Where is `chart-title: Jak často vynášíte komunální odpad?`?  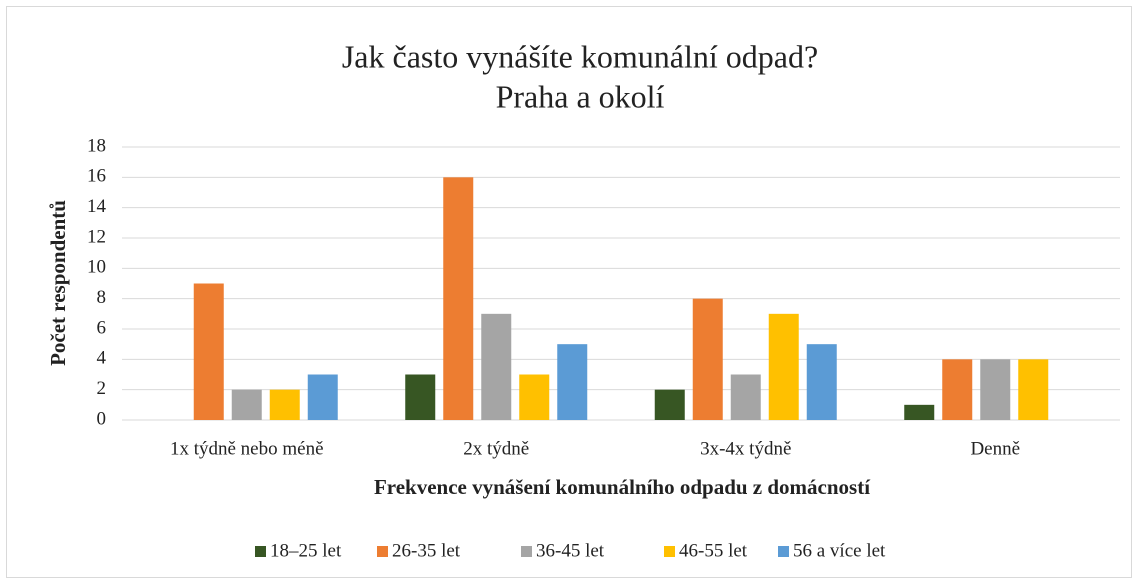
chart-title: Jak často vynášíte komunální odpad? is located at coordinates (580, 56).